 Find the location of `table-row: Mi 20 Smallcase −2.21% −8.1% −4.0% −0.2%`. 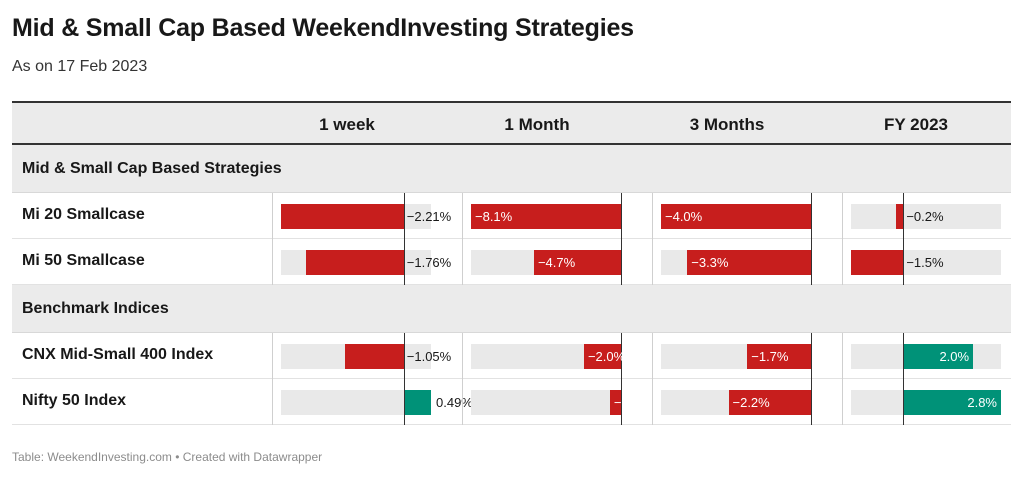

table-row: Mi 20 Smallcase −2.21% −8.1% −4.0% −0.2% is located at coordinates (511, 216).